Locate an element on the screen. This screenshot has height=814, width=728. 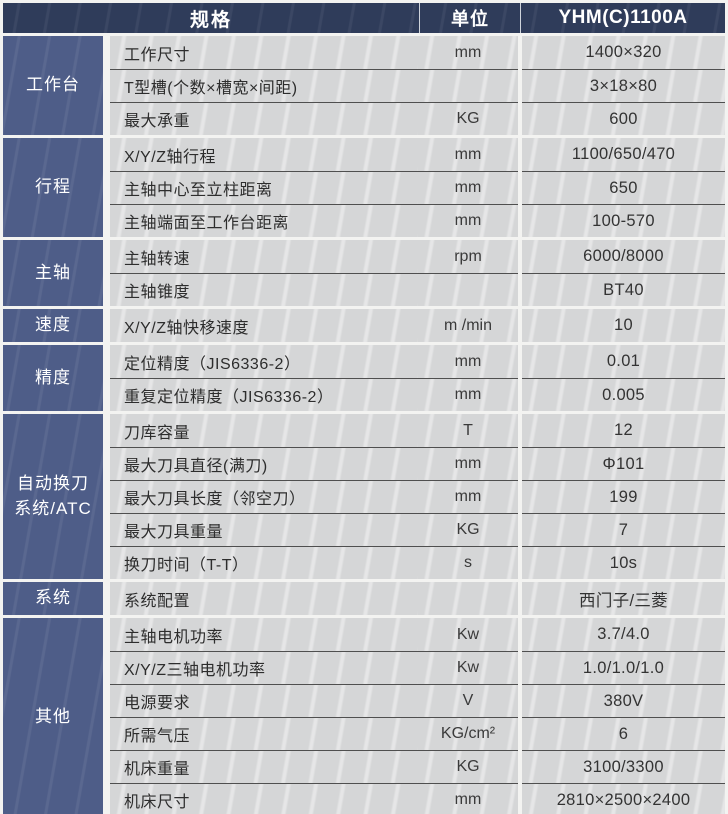
spec-name: 主轴转速 is located at coordinates (264, 256).